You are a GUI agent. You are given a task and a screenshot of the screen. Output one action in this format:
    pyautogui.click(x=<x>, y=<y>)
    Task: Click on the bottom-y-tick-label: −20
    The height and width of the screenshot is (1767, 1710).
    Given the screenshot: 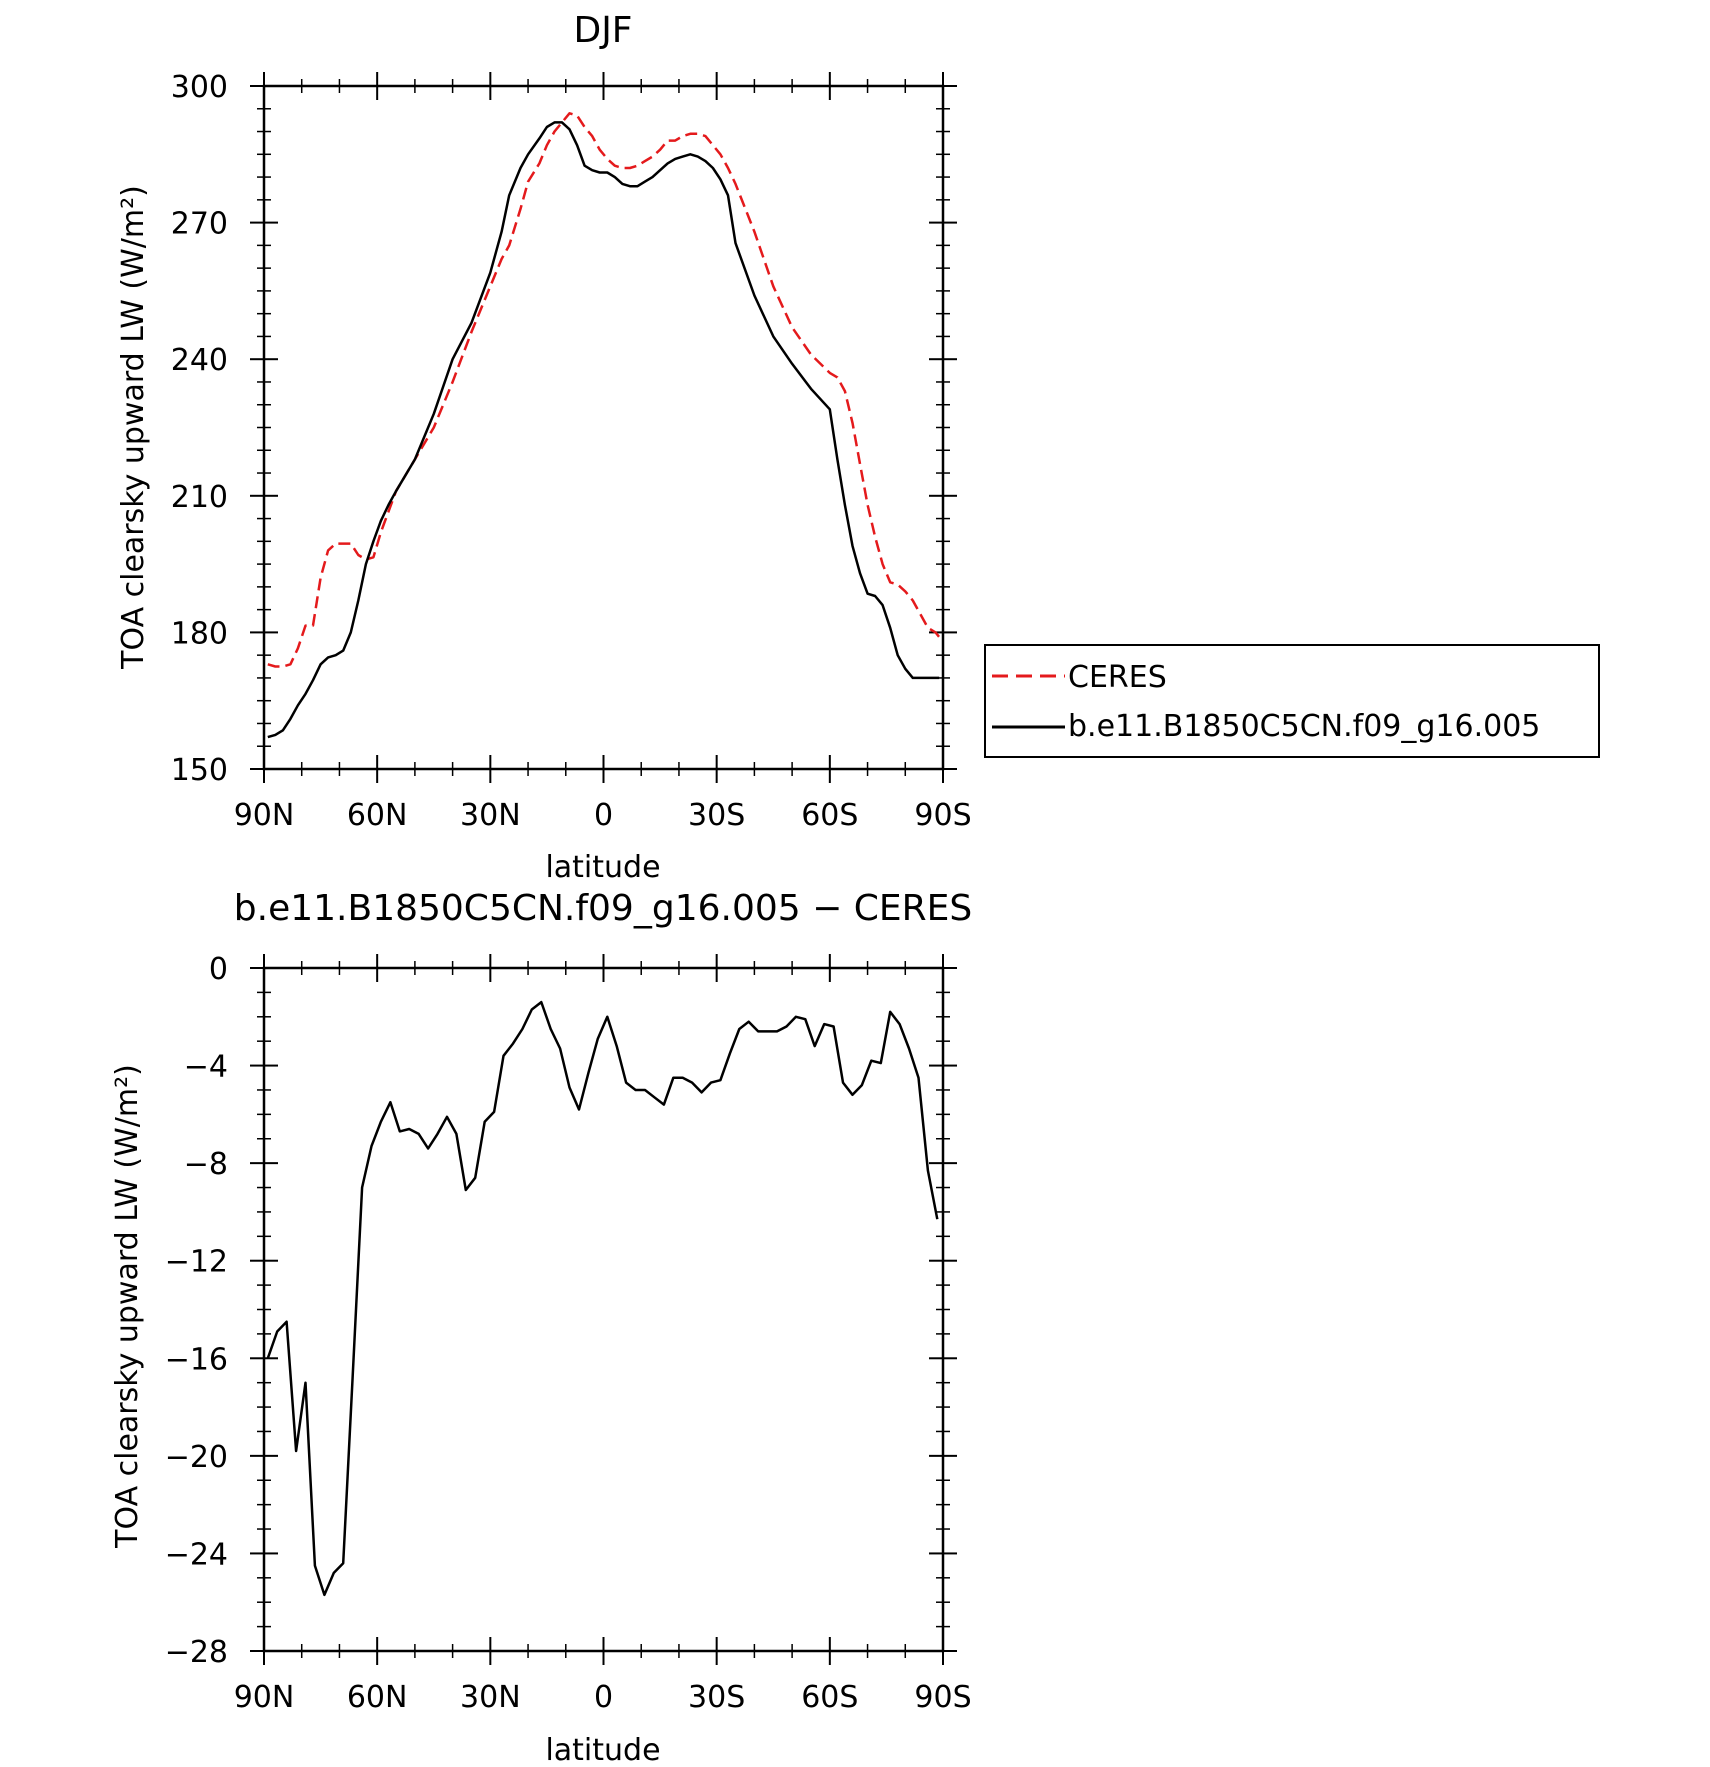 What is the action you would take?
    pyautogui.click(x=196, y=1457)
    